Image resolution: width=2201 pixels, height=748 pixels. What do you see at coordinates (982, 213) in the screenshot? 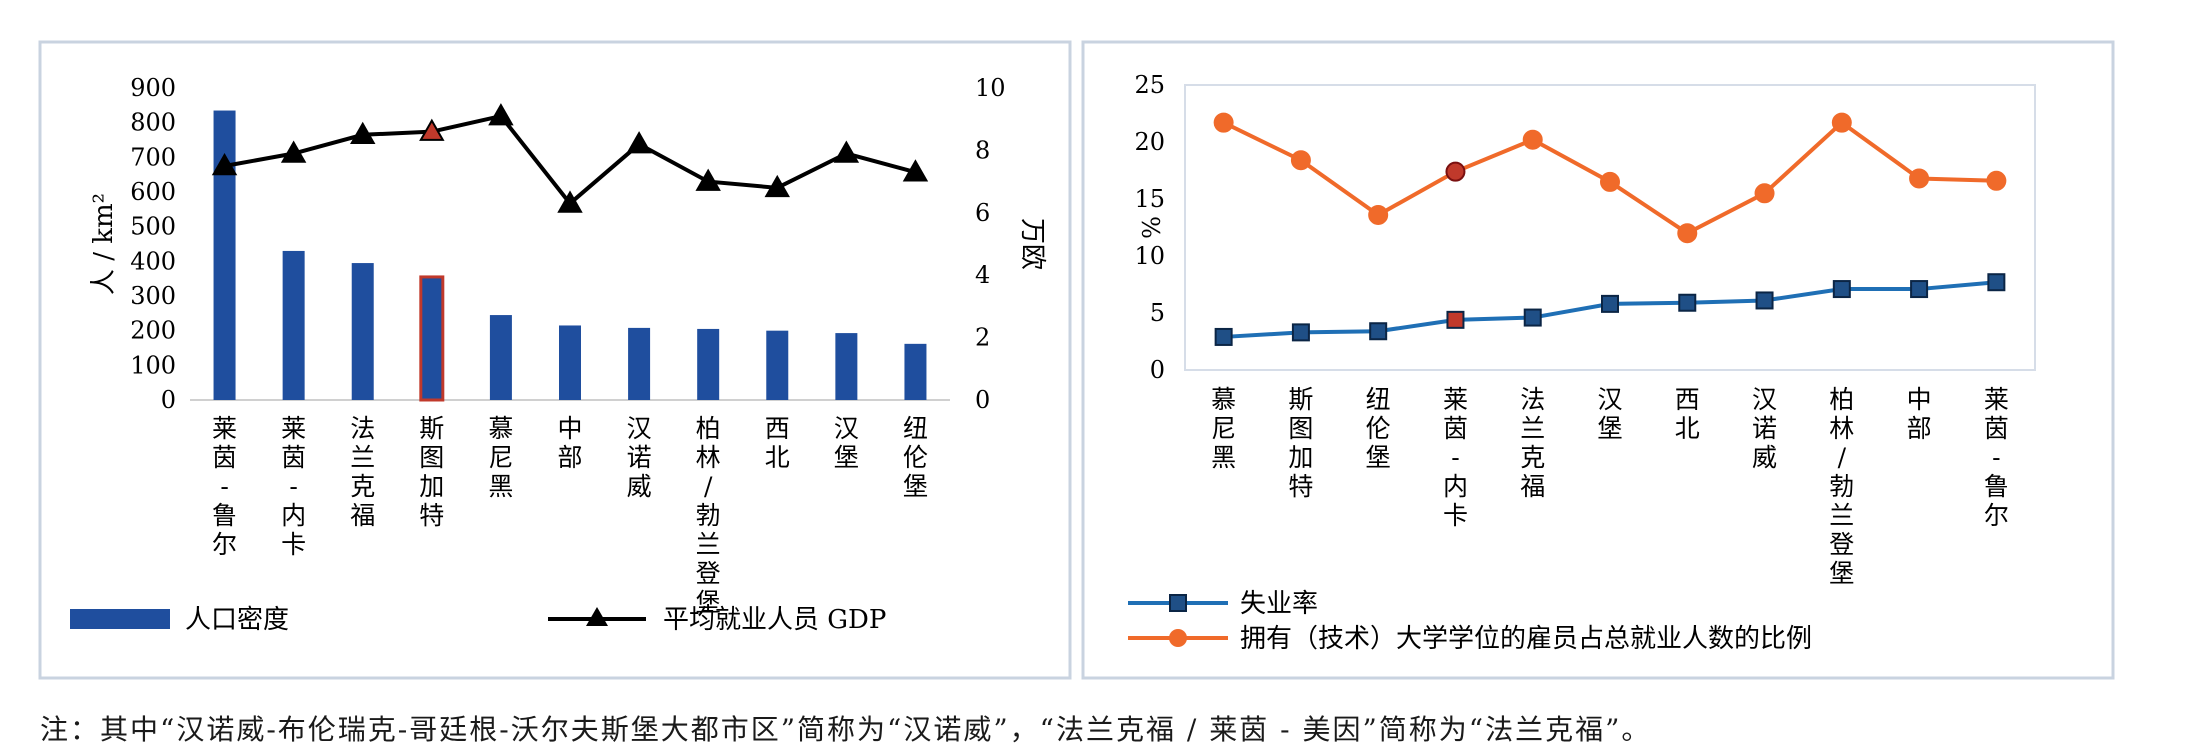
I see `y2-tick-label: 6` at bounding box center [982, 213].